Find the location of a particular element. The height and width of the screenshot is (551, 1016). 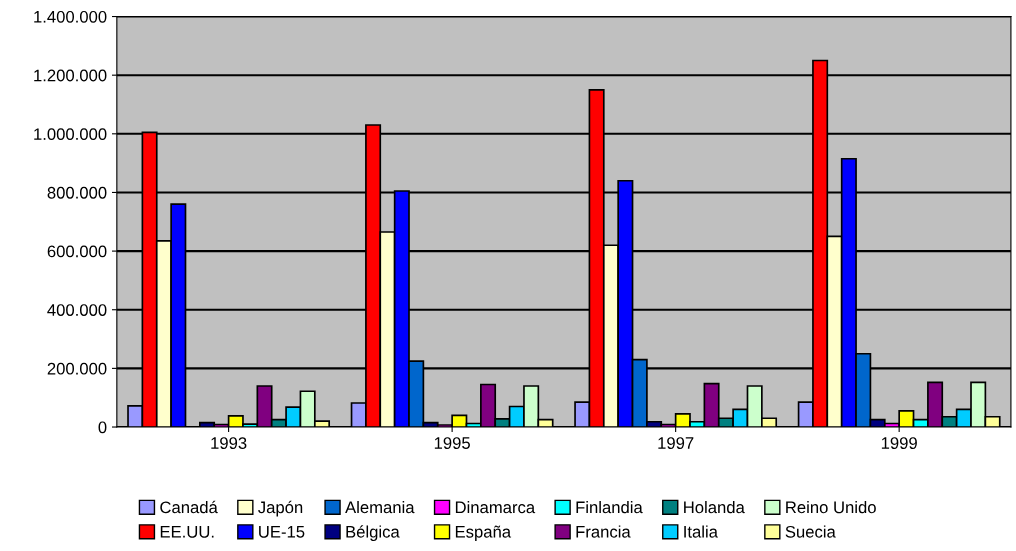

legend-label: Dinamarca is located at coordinates (495, 507).